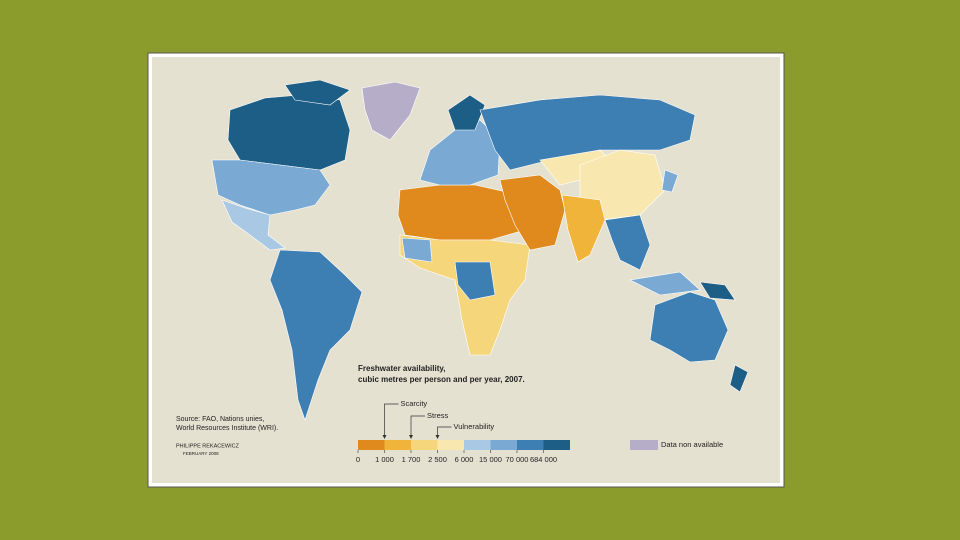 Image resolution: width=960 pixels, height=540 pixels. What do you see at coordinates (358, 459) in the screenshot?
I see `legend-tick-label: 0` at bounding box center [358, 459].